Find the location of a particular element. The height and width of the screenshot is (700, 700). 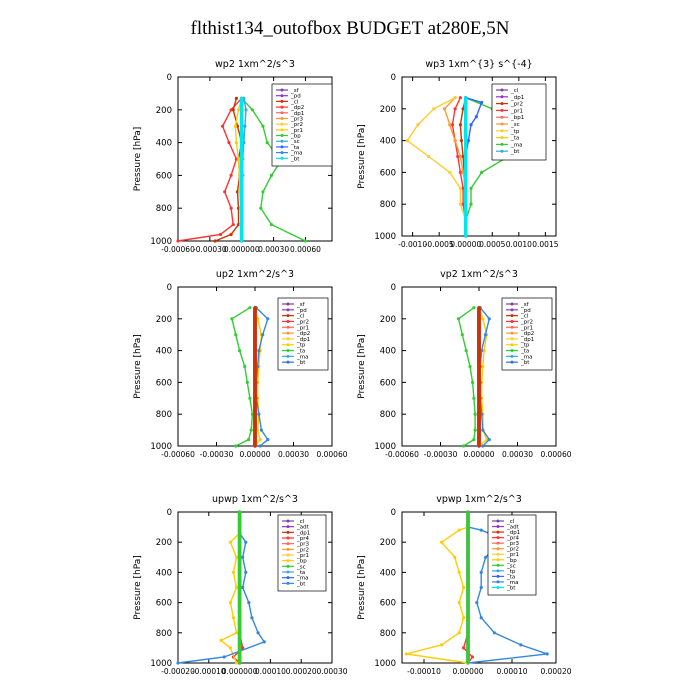

panel-title: upwp 1xm^2/s^3 is located at coordinates (255, 499).